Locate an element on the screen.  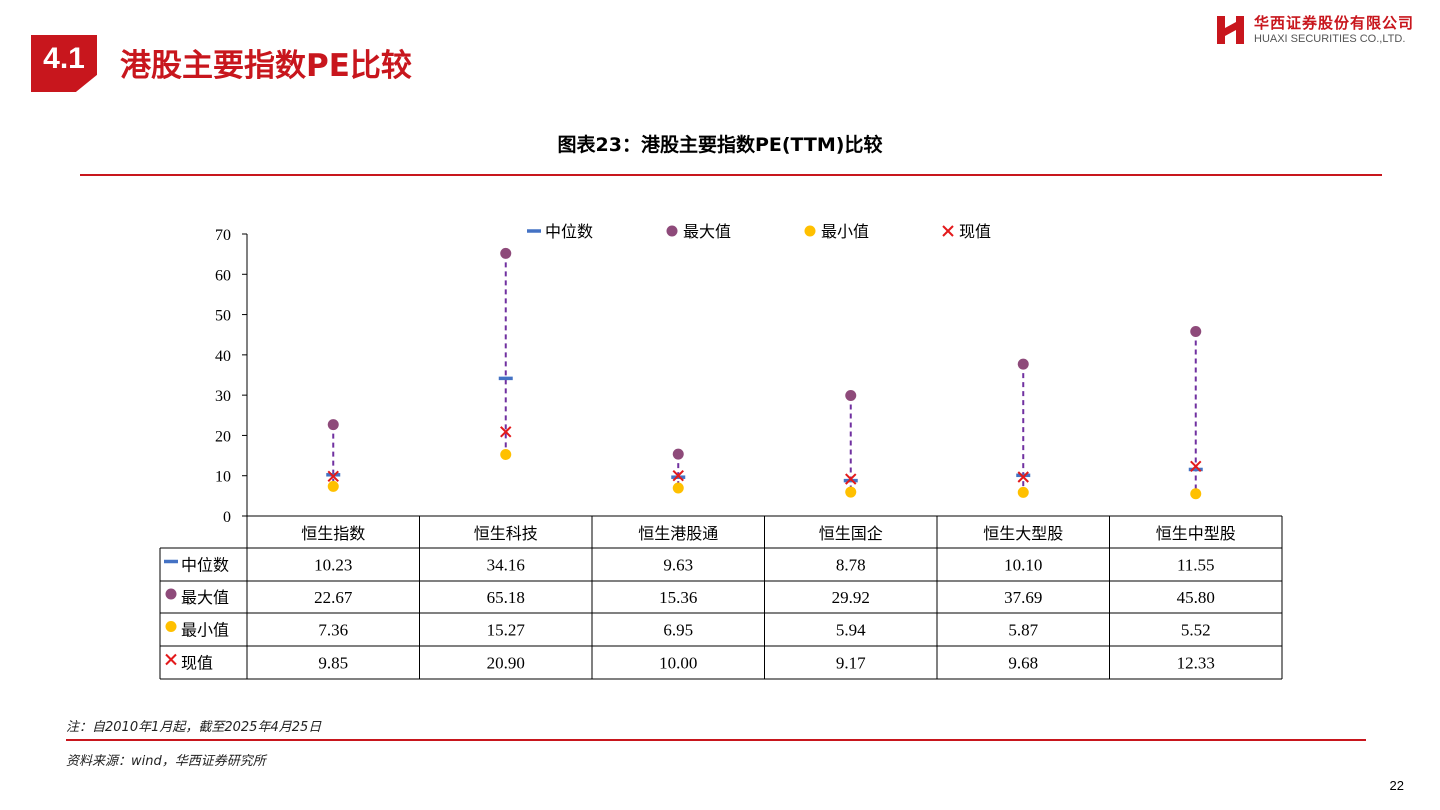
y-tick-label: 30 is located at coordinates (223, 396).